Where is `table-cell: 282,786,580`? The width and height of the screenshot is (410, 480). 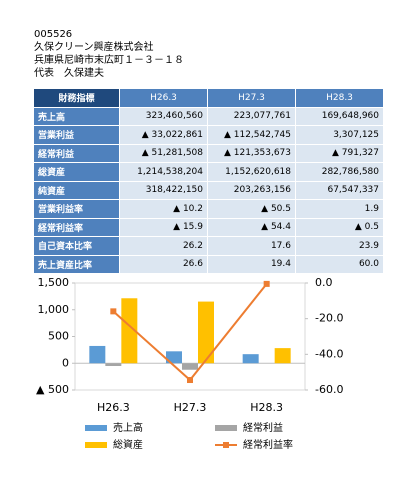 table-cell: 282,786,580 is located at coordinates (339, 172).